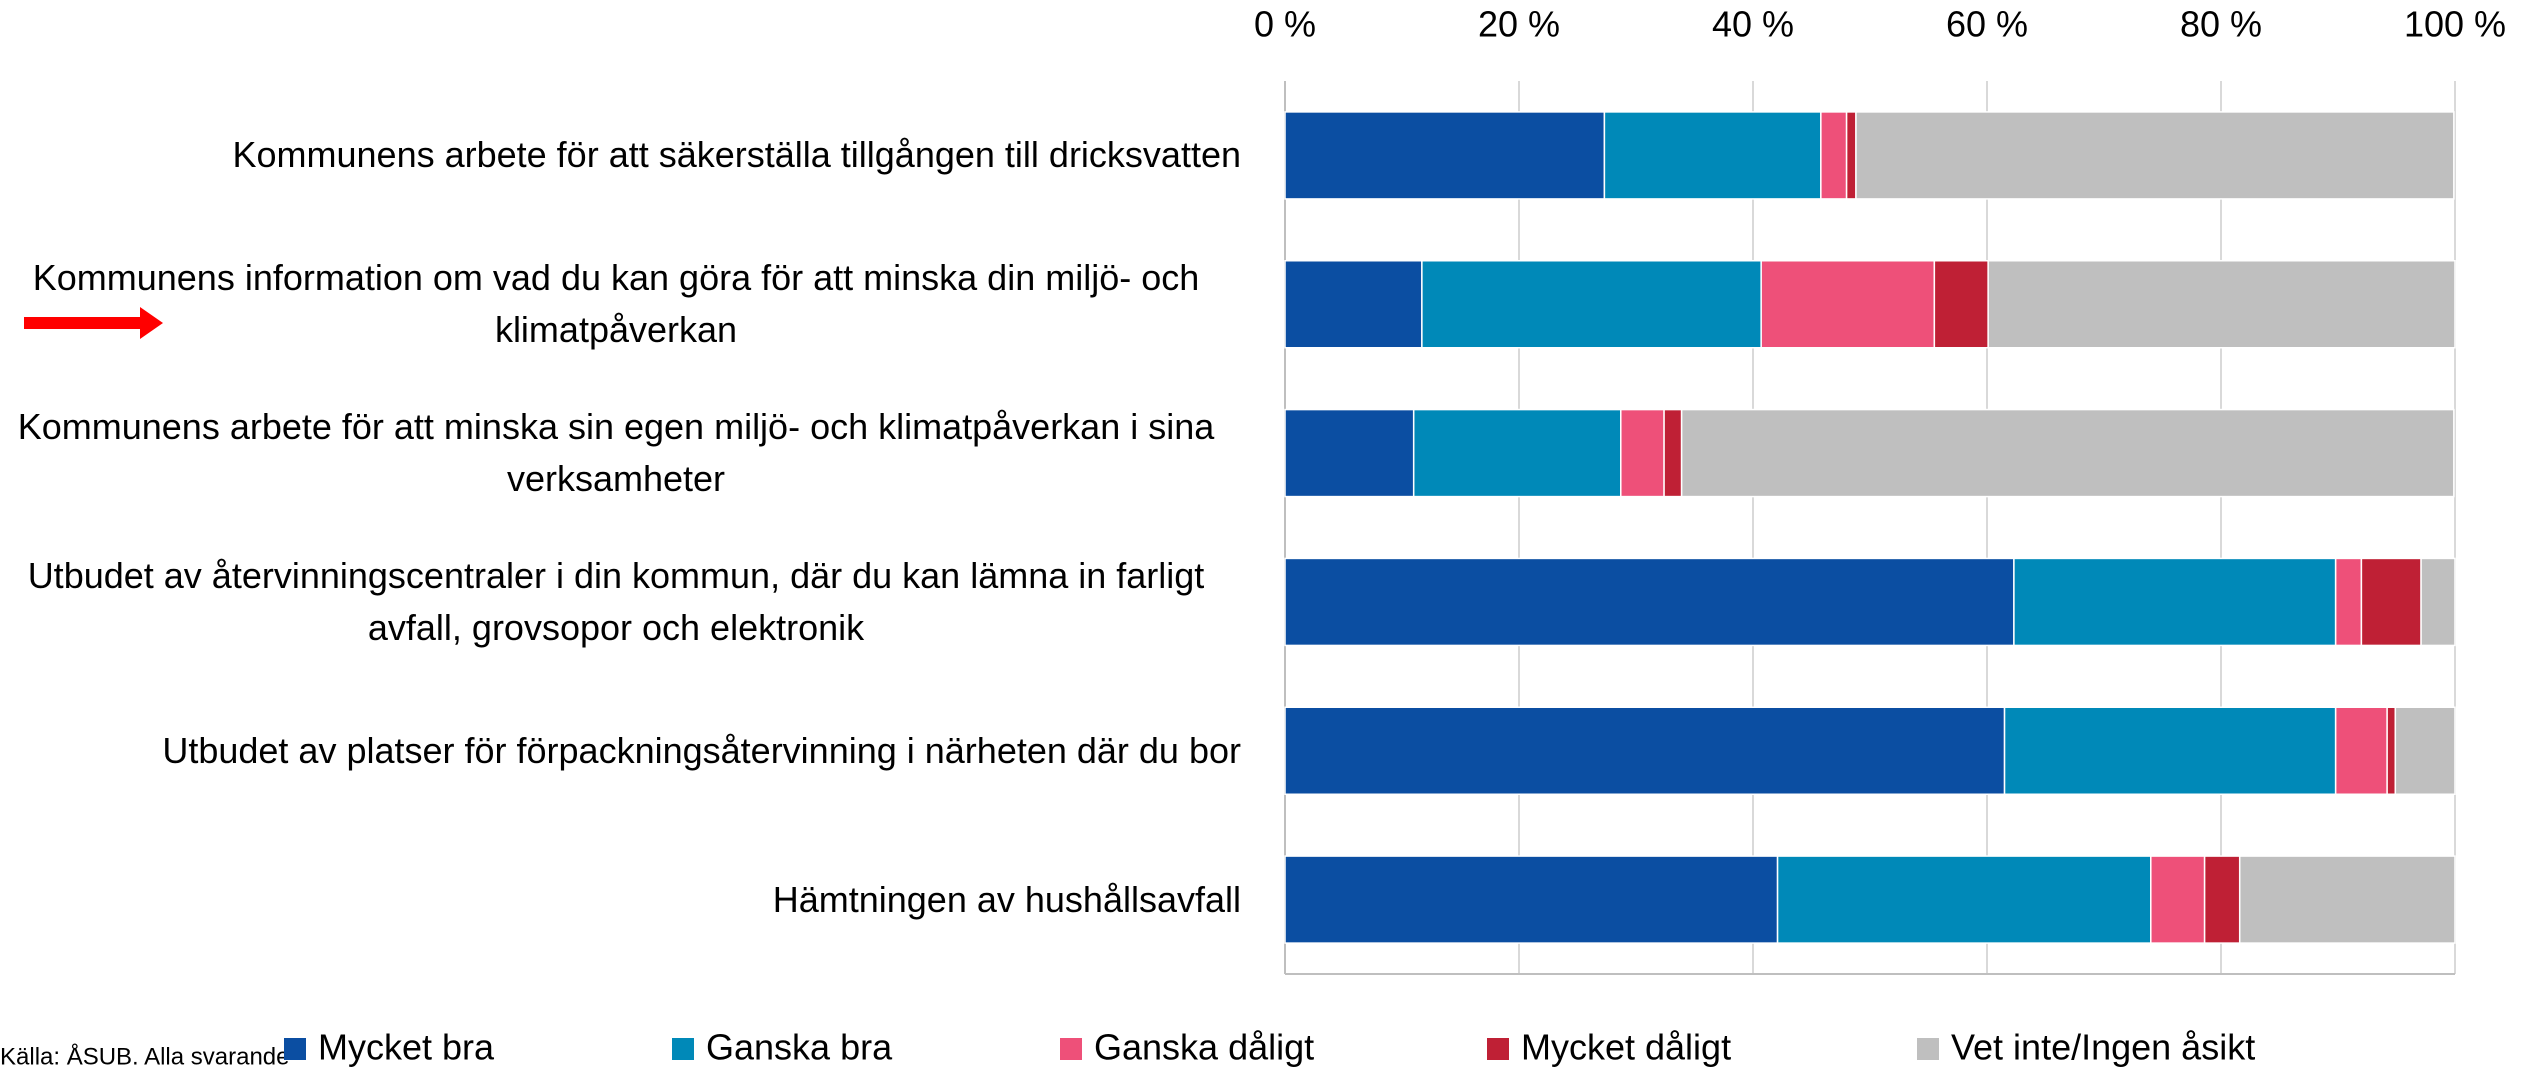 This screenshot has height=1068, width=2526. Describe the element at coordinates (145, 1055) in the screenshot. I see `source: Källa: ÅSUB. Alla svarande` at that location.